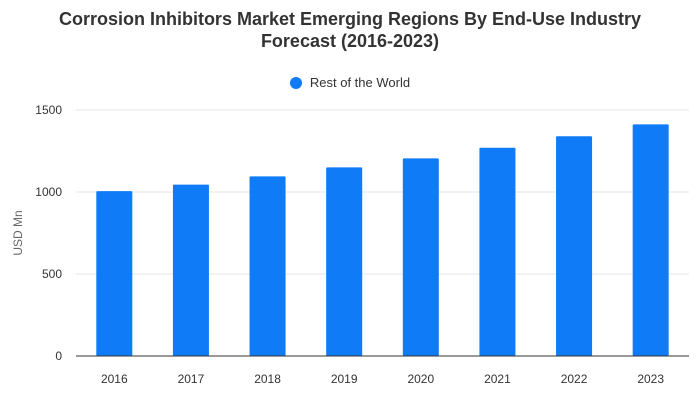  What do you see at coordinates (295, 82) in the screenshot?
I see `legend-marker-icon` at bounding box center [295, 82].